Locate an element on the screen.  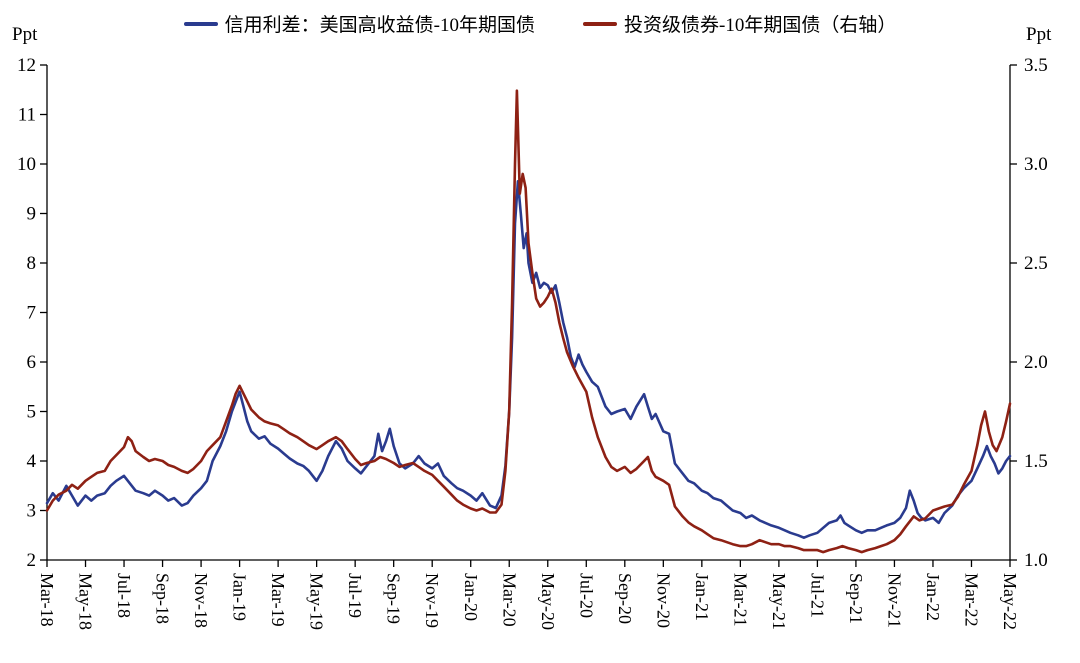
x-axis-tick-label: Jul-21 is located at coordinates (817, 595).